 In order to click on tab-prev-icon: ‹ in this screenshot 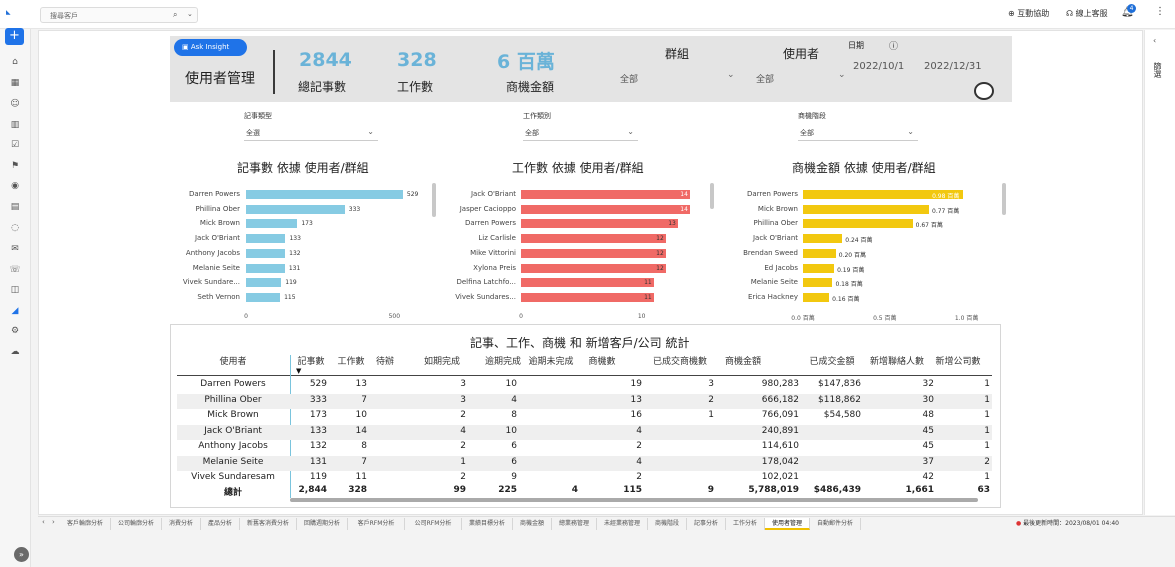, I will do `click(43, 522)`.